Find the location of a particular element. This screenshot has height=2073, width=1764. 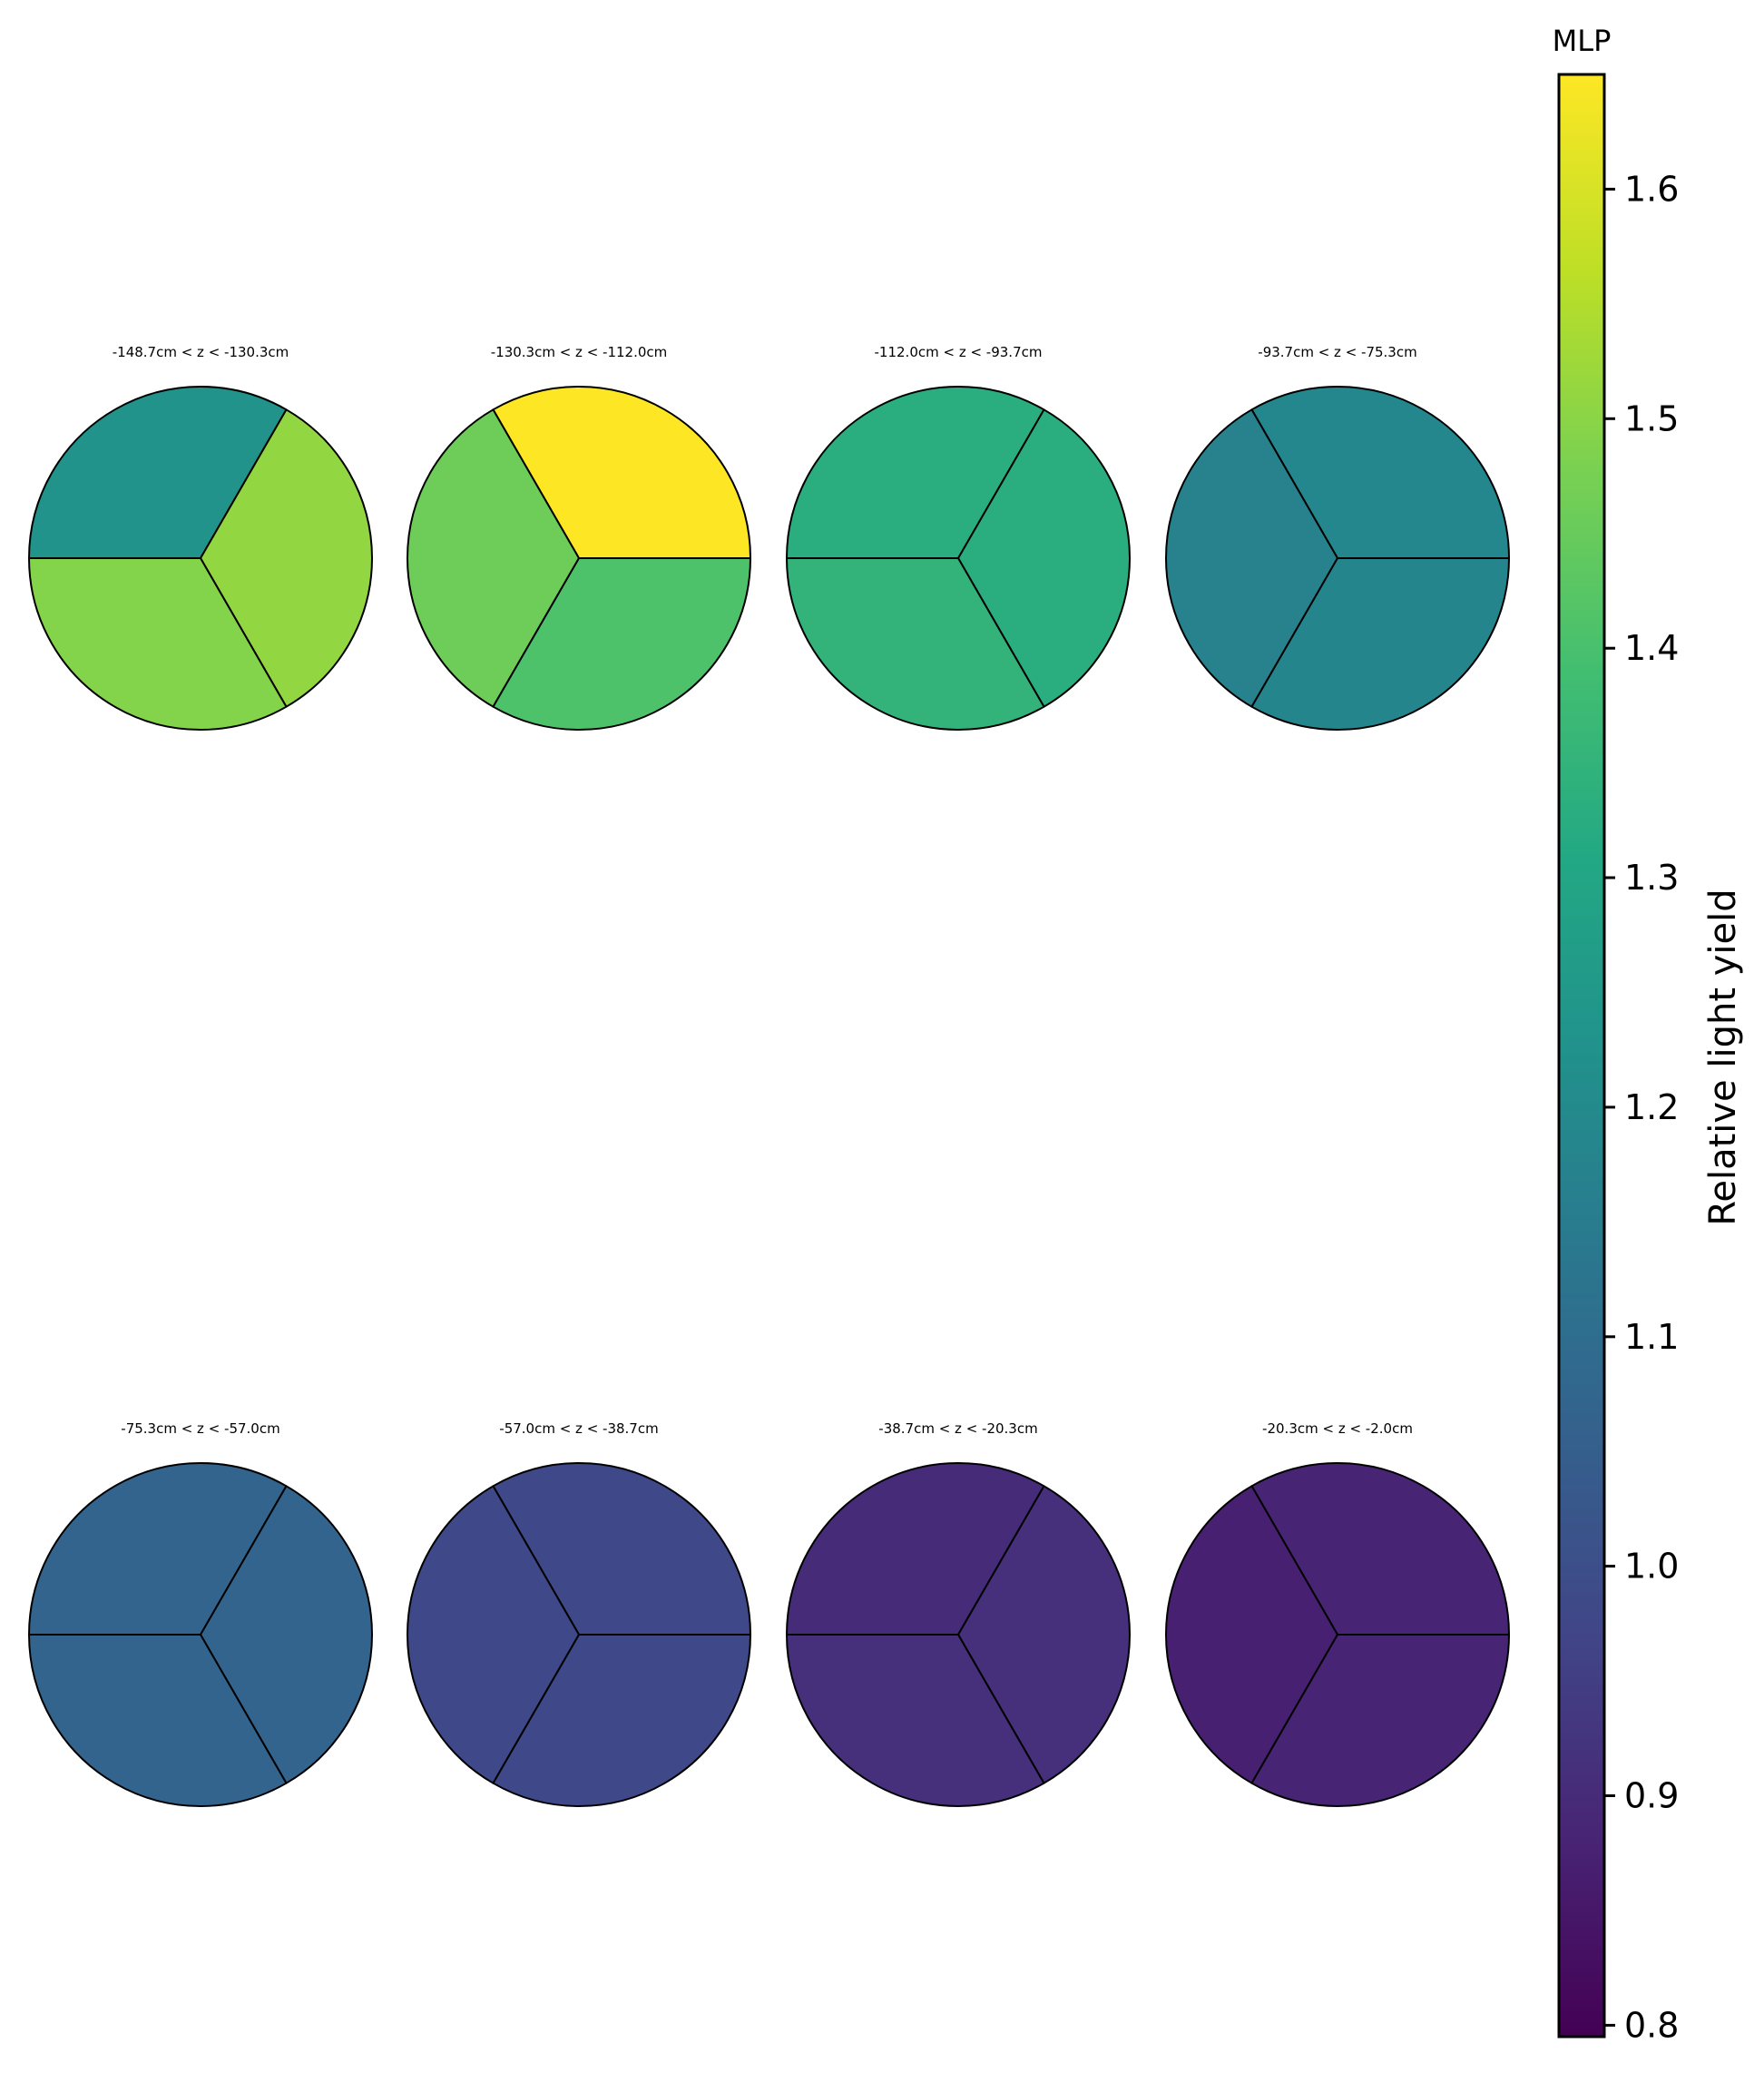

detector-panel: -93.7cm < z < -75.3cm is located at coordinates (1337, 537).